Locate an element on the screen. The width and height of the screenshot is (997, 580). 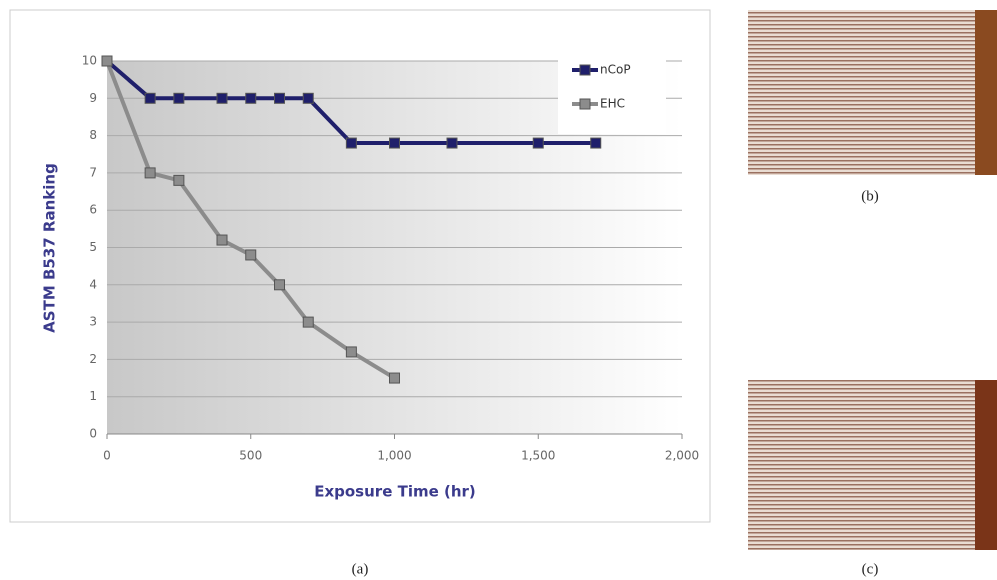
legend-label: nCoP is located at coordinates (615, 70).